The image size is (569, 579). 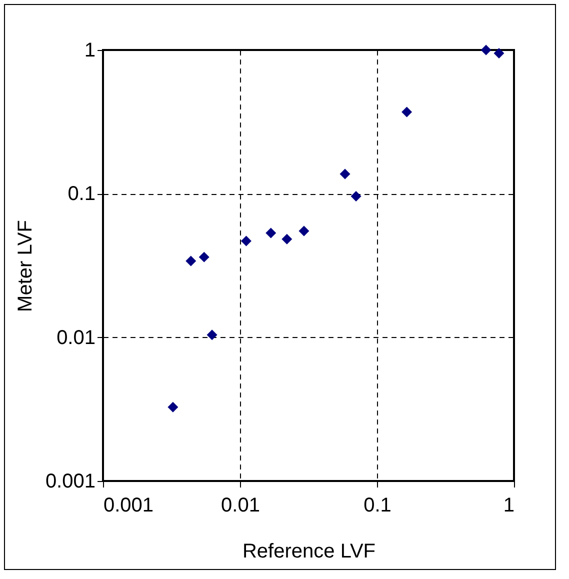 What do you see at coordinates (309, 551) in the screenshot?
I see `x-axis-title: Reference LVF` at bounding box center [309, 551].